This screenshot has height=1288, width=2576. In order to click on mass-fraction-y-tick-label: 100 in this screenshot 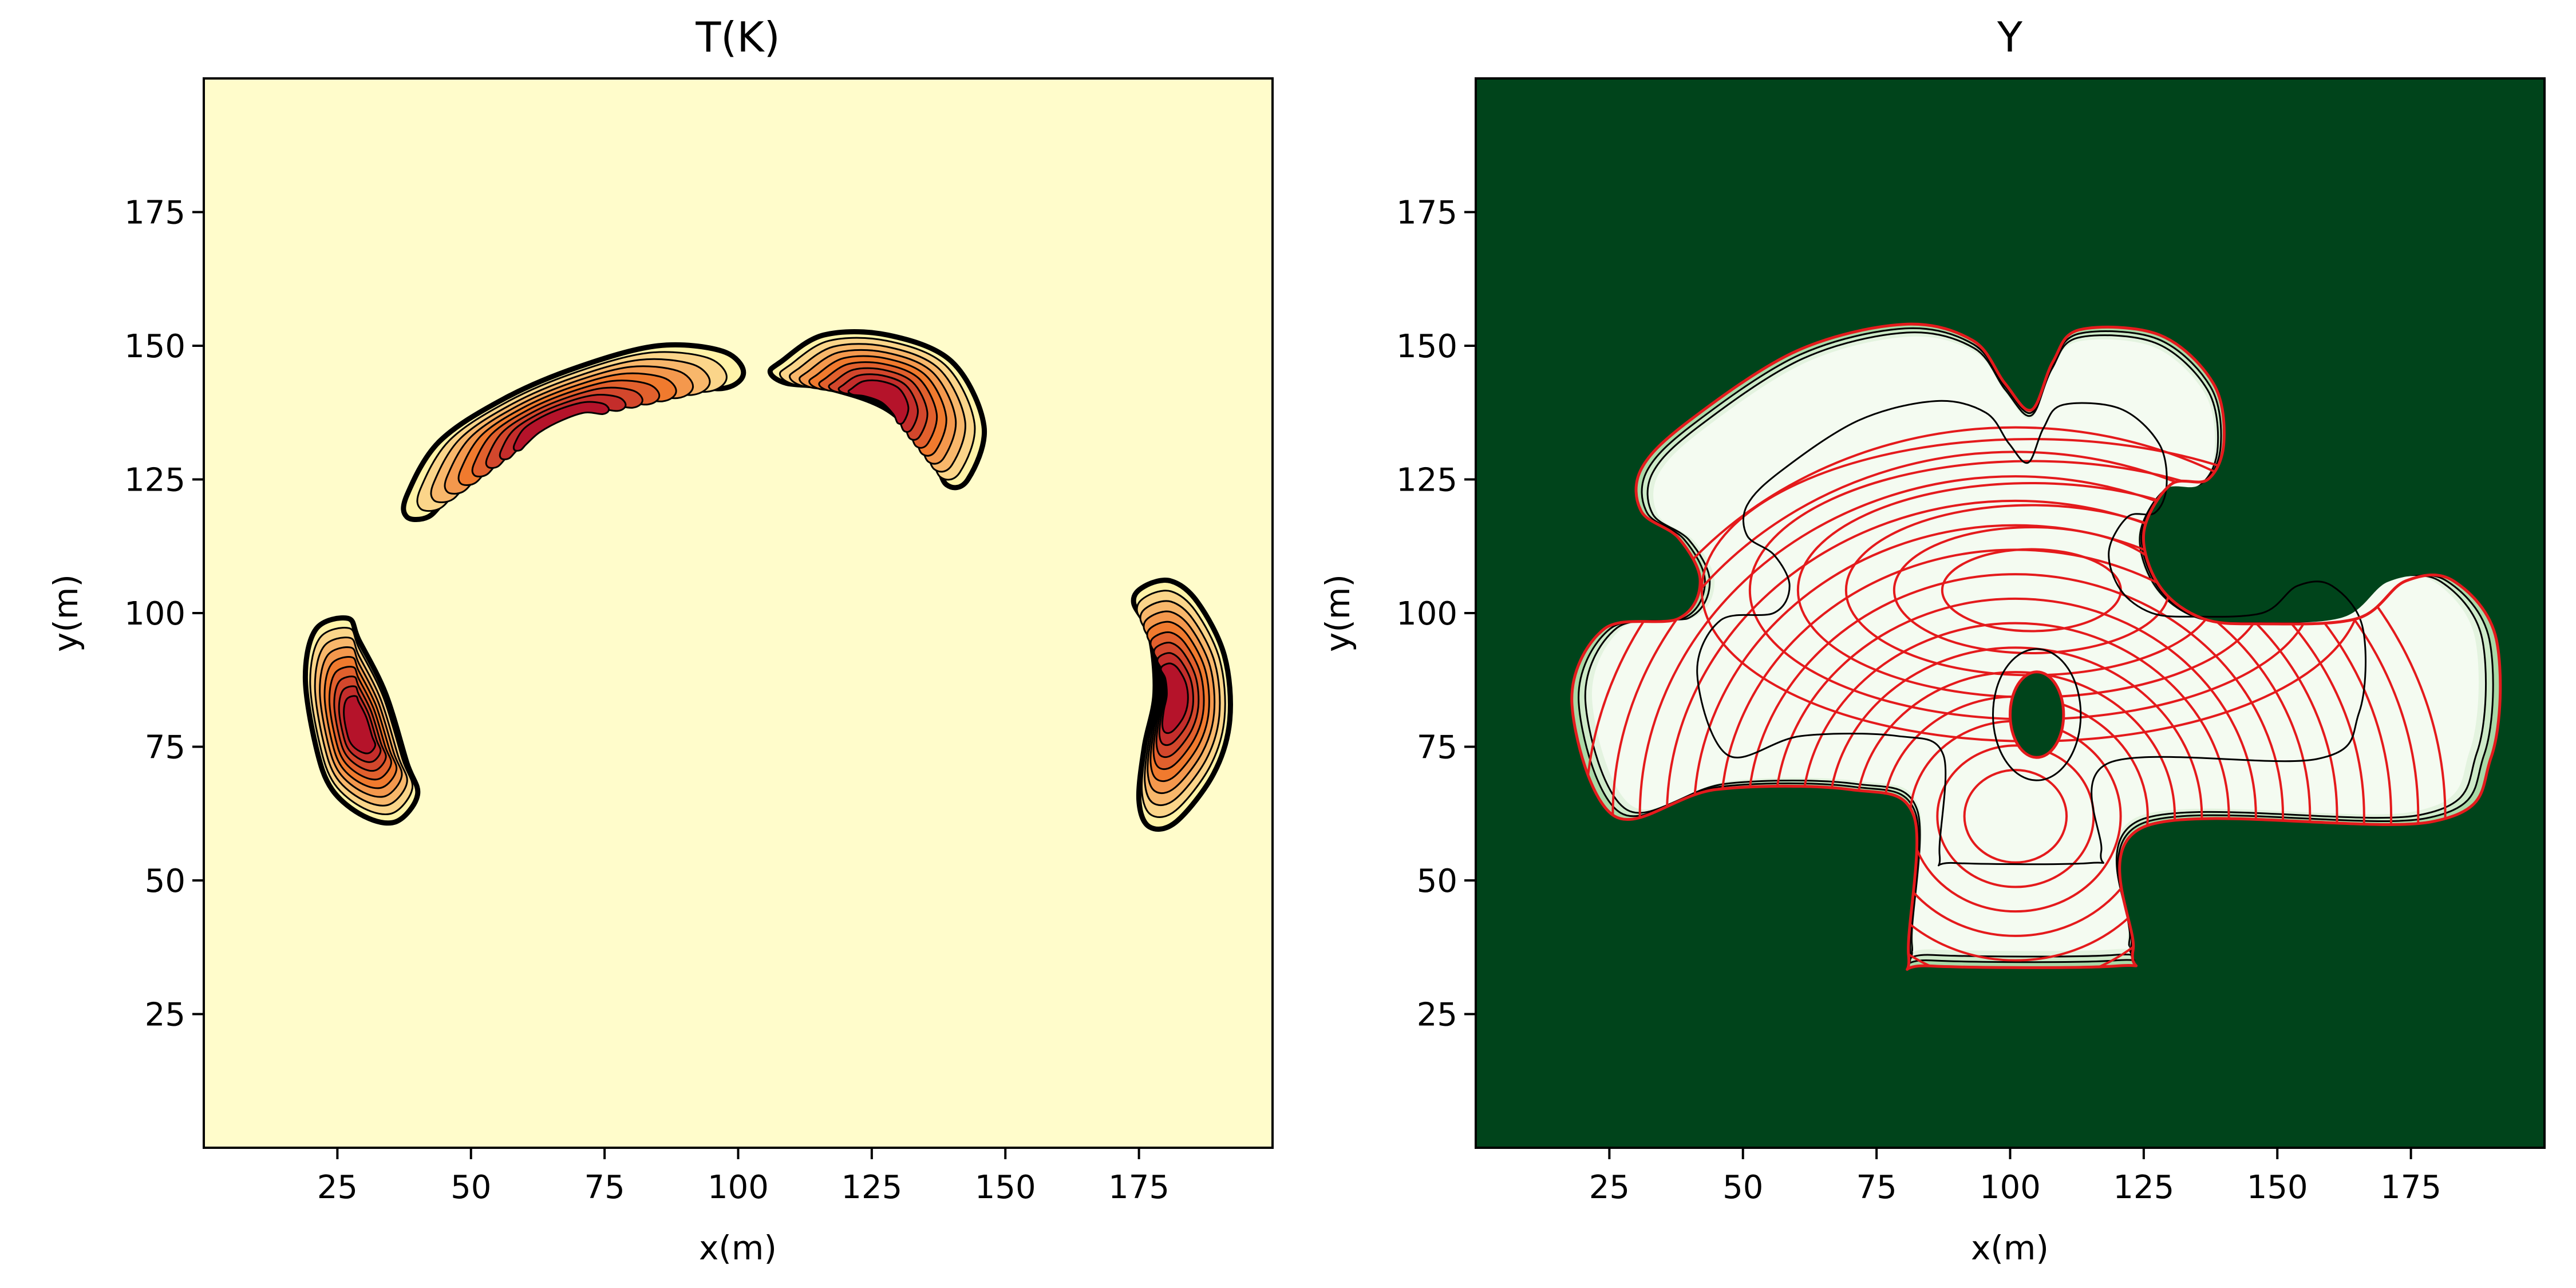, I will do `click(1426, 614)`.